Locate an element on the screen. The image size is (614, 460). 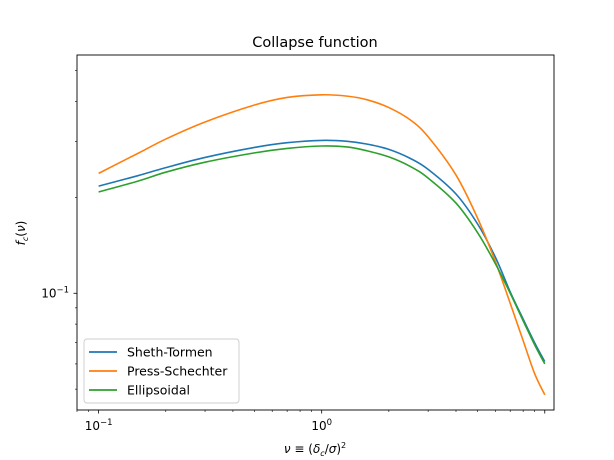
x-tick-label: 10⁰ is located at coordinates (321, 425).